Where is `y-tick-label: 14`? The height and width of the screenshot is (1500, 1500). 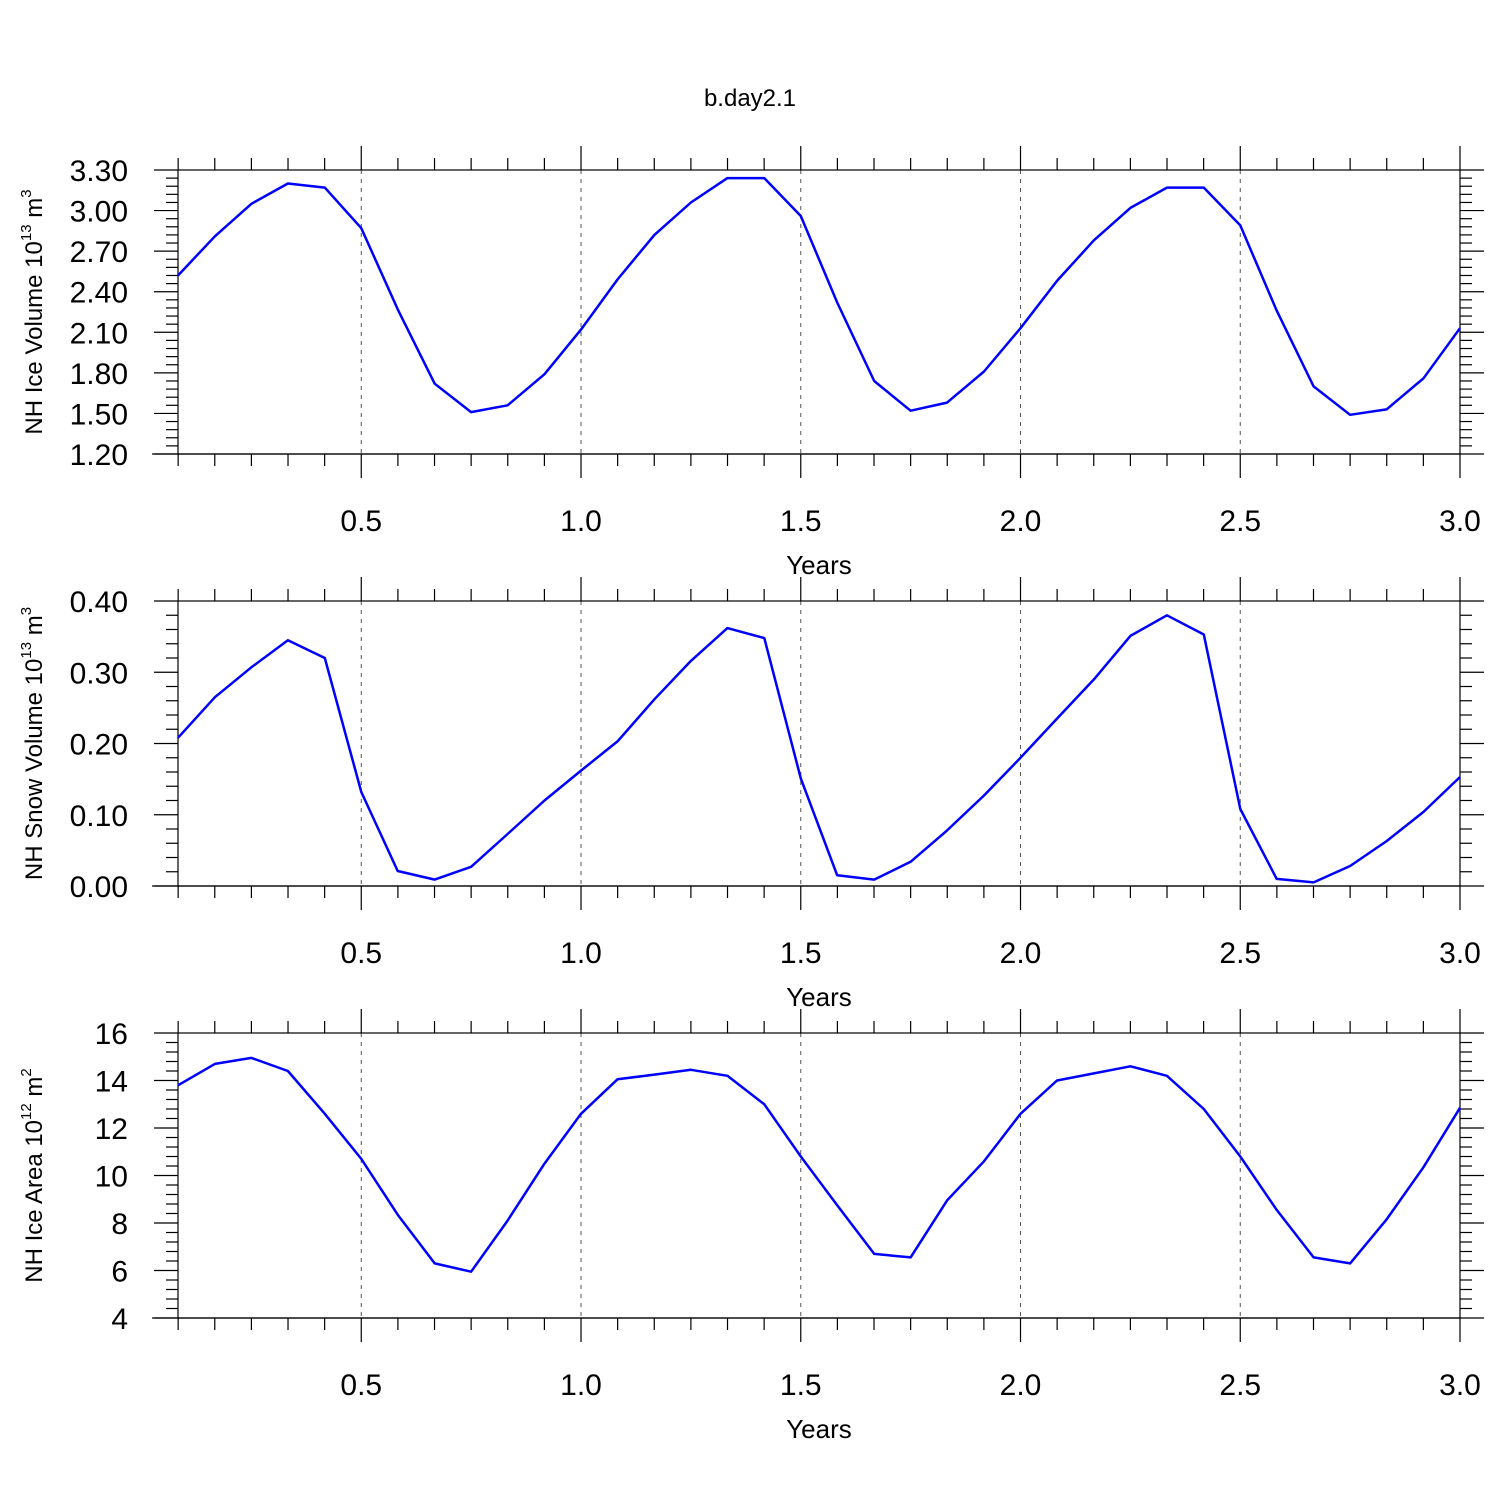
y-tick-label: 14 is located at coordinates (111, 1082).